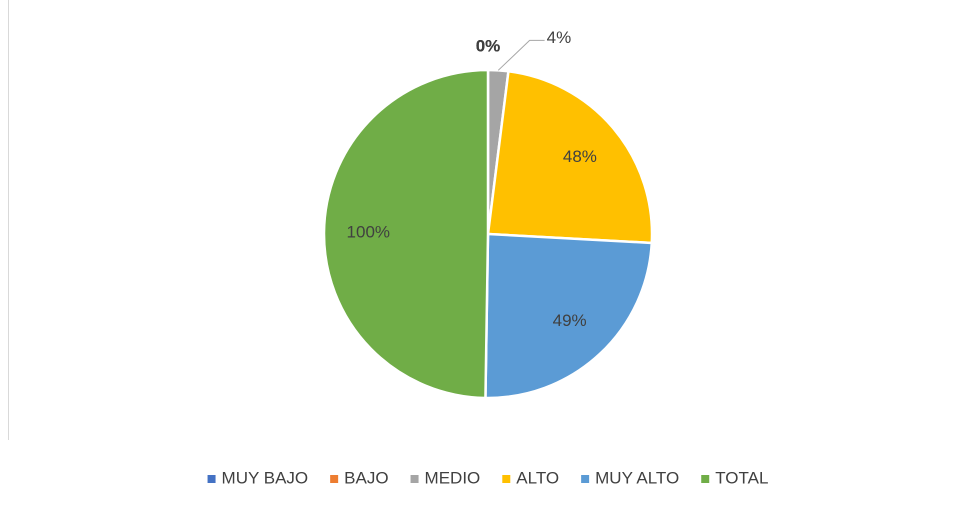 The height and width of the screenshot is (514, 956). I want to click on legend-label: BAJO, so click(366, 477).